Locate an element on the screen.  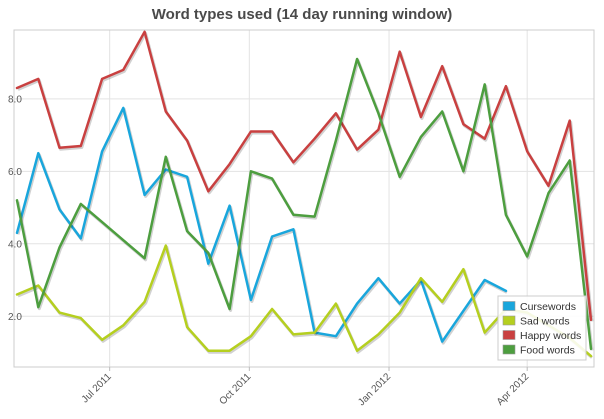
legend: Cursewords Sad words Happy words Food words is located at coordinates (542, 328).